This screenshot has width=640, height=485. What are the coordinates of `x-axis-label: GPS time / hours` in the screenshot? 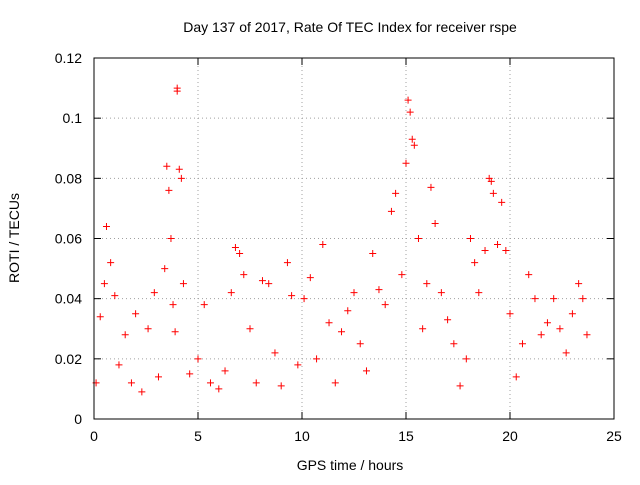 It's located at (350, 465).